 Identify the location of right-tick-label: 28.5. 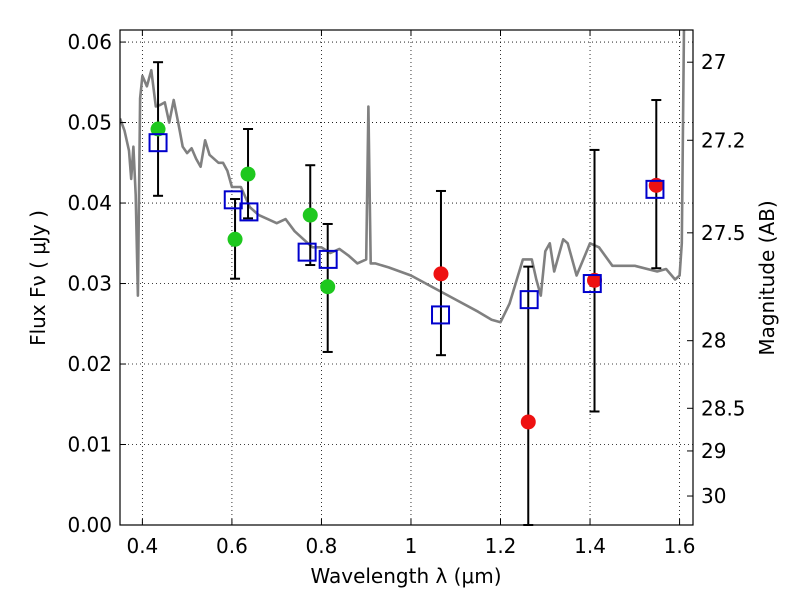
(723, 408).